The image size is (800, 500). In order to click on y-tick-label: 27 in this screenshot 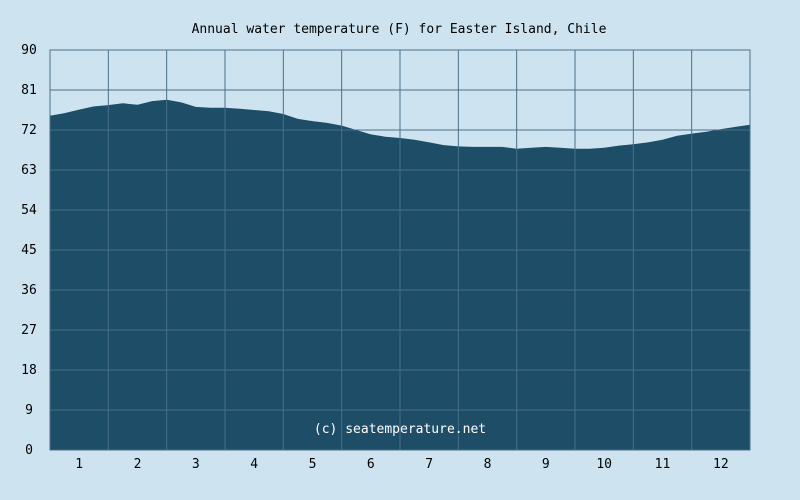, I will do `click(29, 330)`.